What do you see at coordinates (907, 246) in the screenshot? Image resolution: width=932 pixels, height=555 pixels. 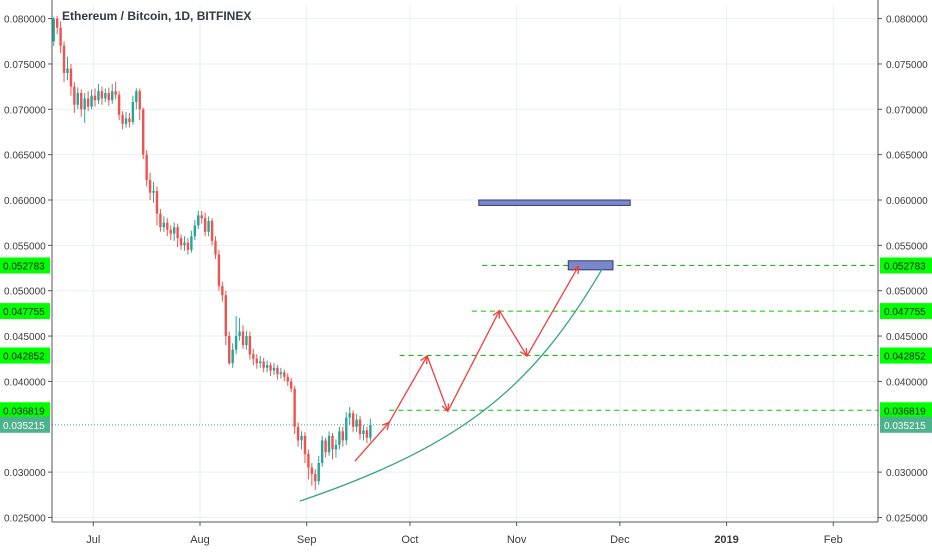 I see `y-tick-label-right: 0.055000` at bounding box center [907, 246].